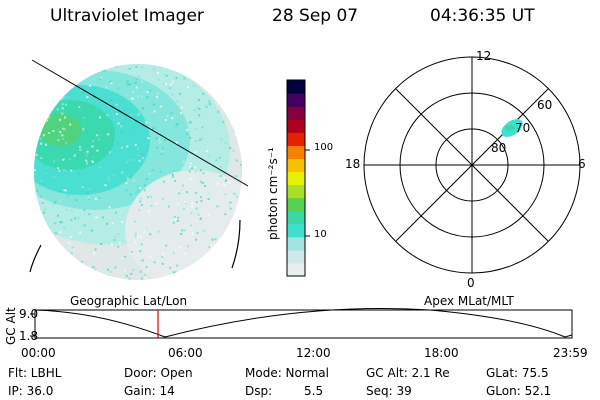 The width and height of the screenshot is (600, 400). I want to click on terminator-line, so click(140, 123).